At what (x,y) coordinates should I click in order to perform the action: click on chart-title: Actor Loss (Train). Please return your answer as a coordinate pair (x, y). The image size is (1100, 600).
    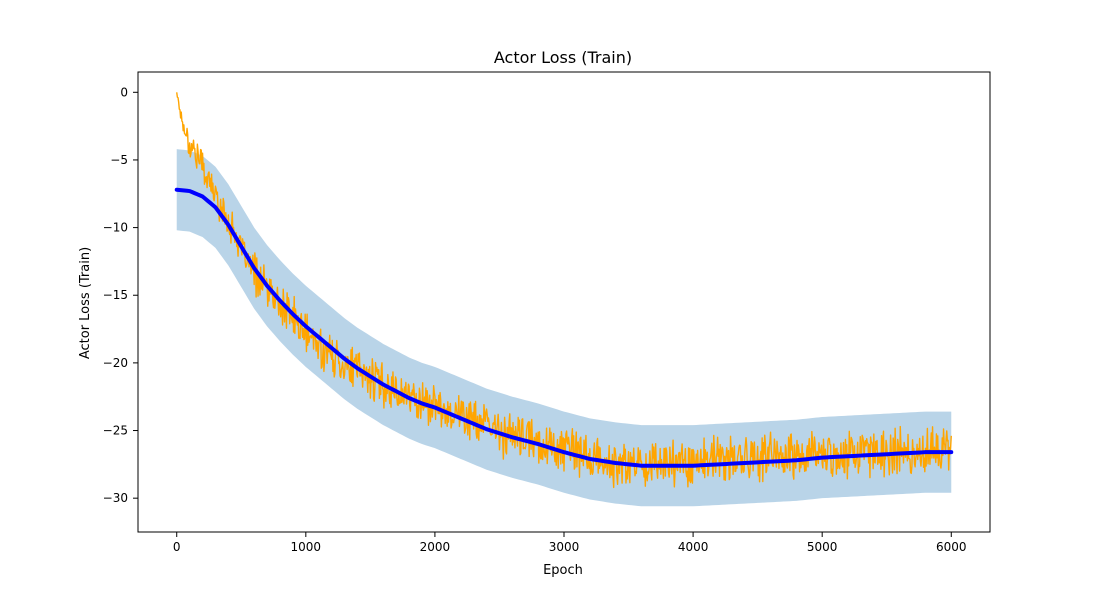
    Looking at the image, I should click on (563, 57).